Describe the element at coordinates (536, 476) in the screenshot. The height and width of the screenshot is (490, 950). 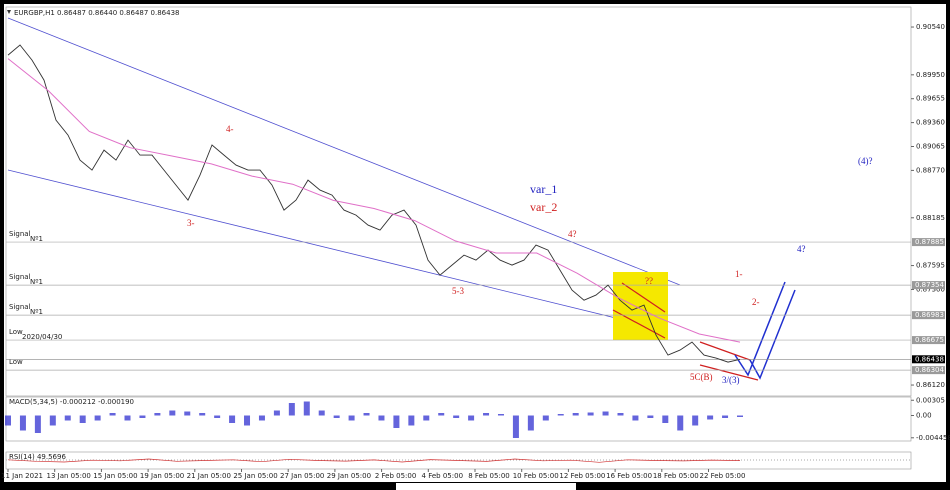
I see `x-tick-label: 10 Feb 05:00` at that location.